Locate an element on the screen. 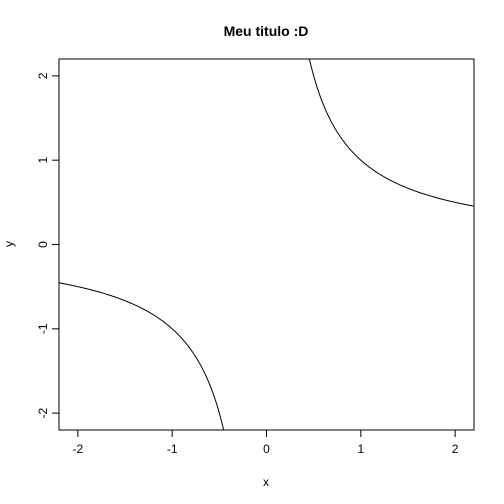 Image resolution: width=504 pixels, height=504 pixels. y-tick-label: 2 is located at coordinates (43, 75).